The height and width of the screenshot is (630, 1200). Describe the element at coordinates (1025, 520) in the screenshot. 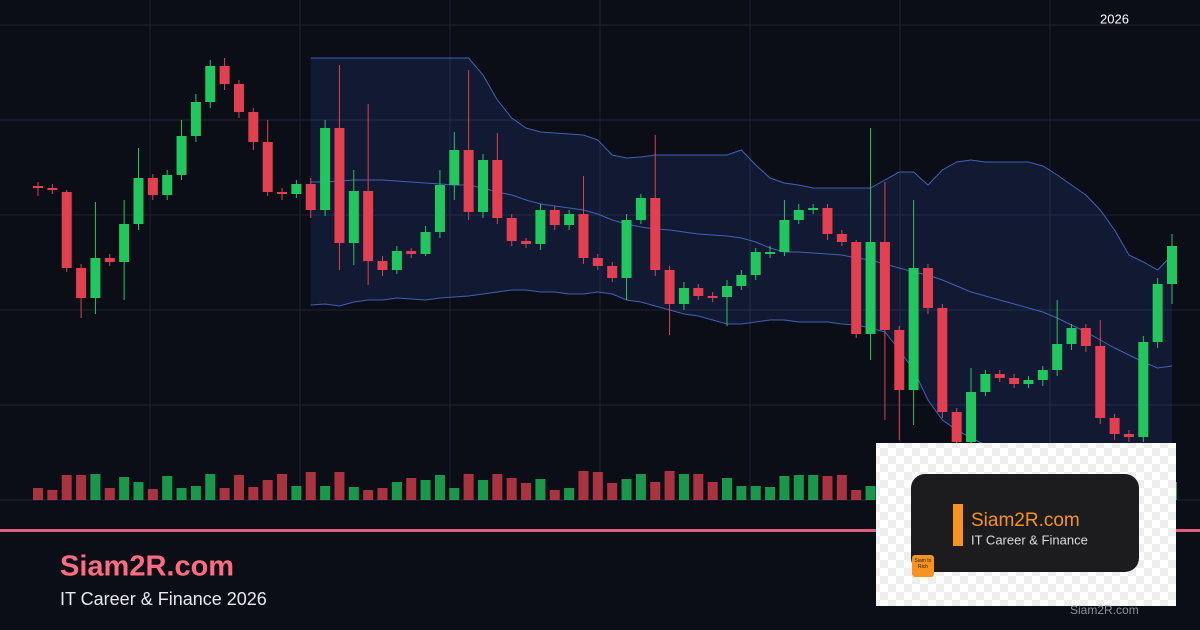

I see `logo-title: Siam2R.com` at that location.